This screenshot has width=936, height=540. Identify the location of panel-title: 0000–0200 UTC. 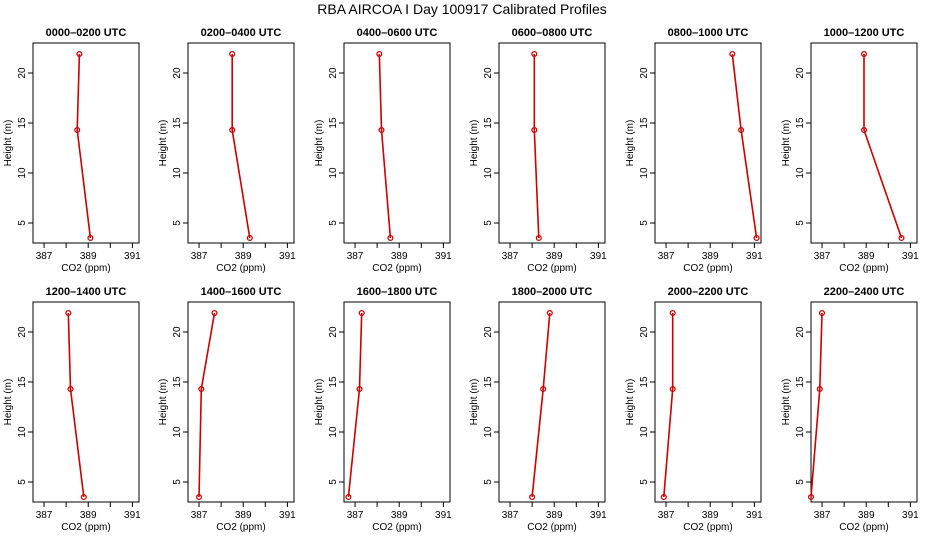
(86, 33).